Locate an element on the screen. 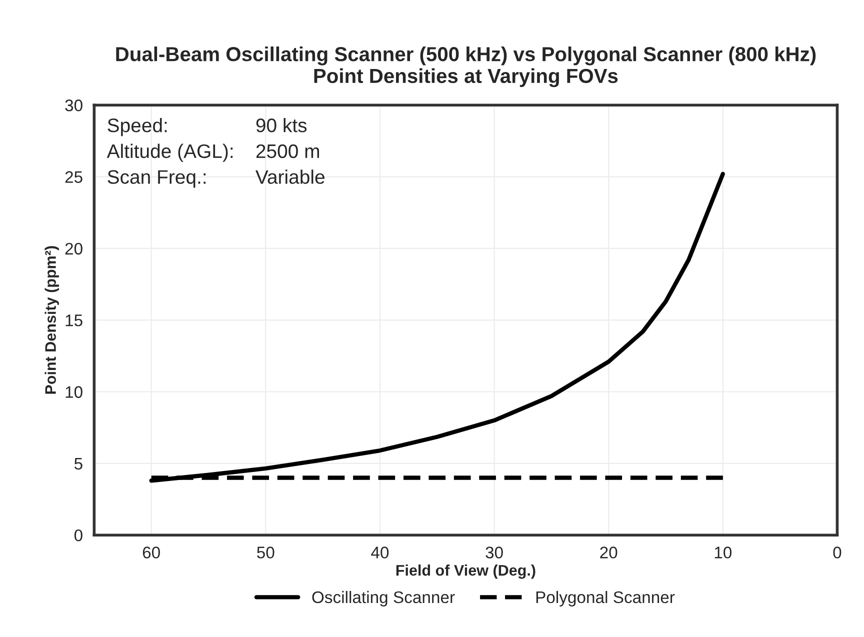 This screenshot has height=637, width=864. annotation: Variable is located at coordinates (290, 177).